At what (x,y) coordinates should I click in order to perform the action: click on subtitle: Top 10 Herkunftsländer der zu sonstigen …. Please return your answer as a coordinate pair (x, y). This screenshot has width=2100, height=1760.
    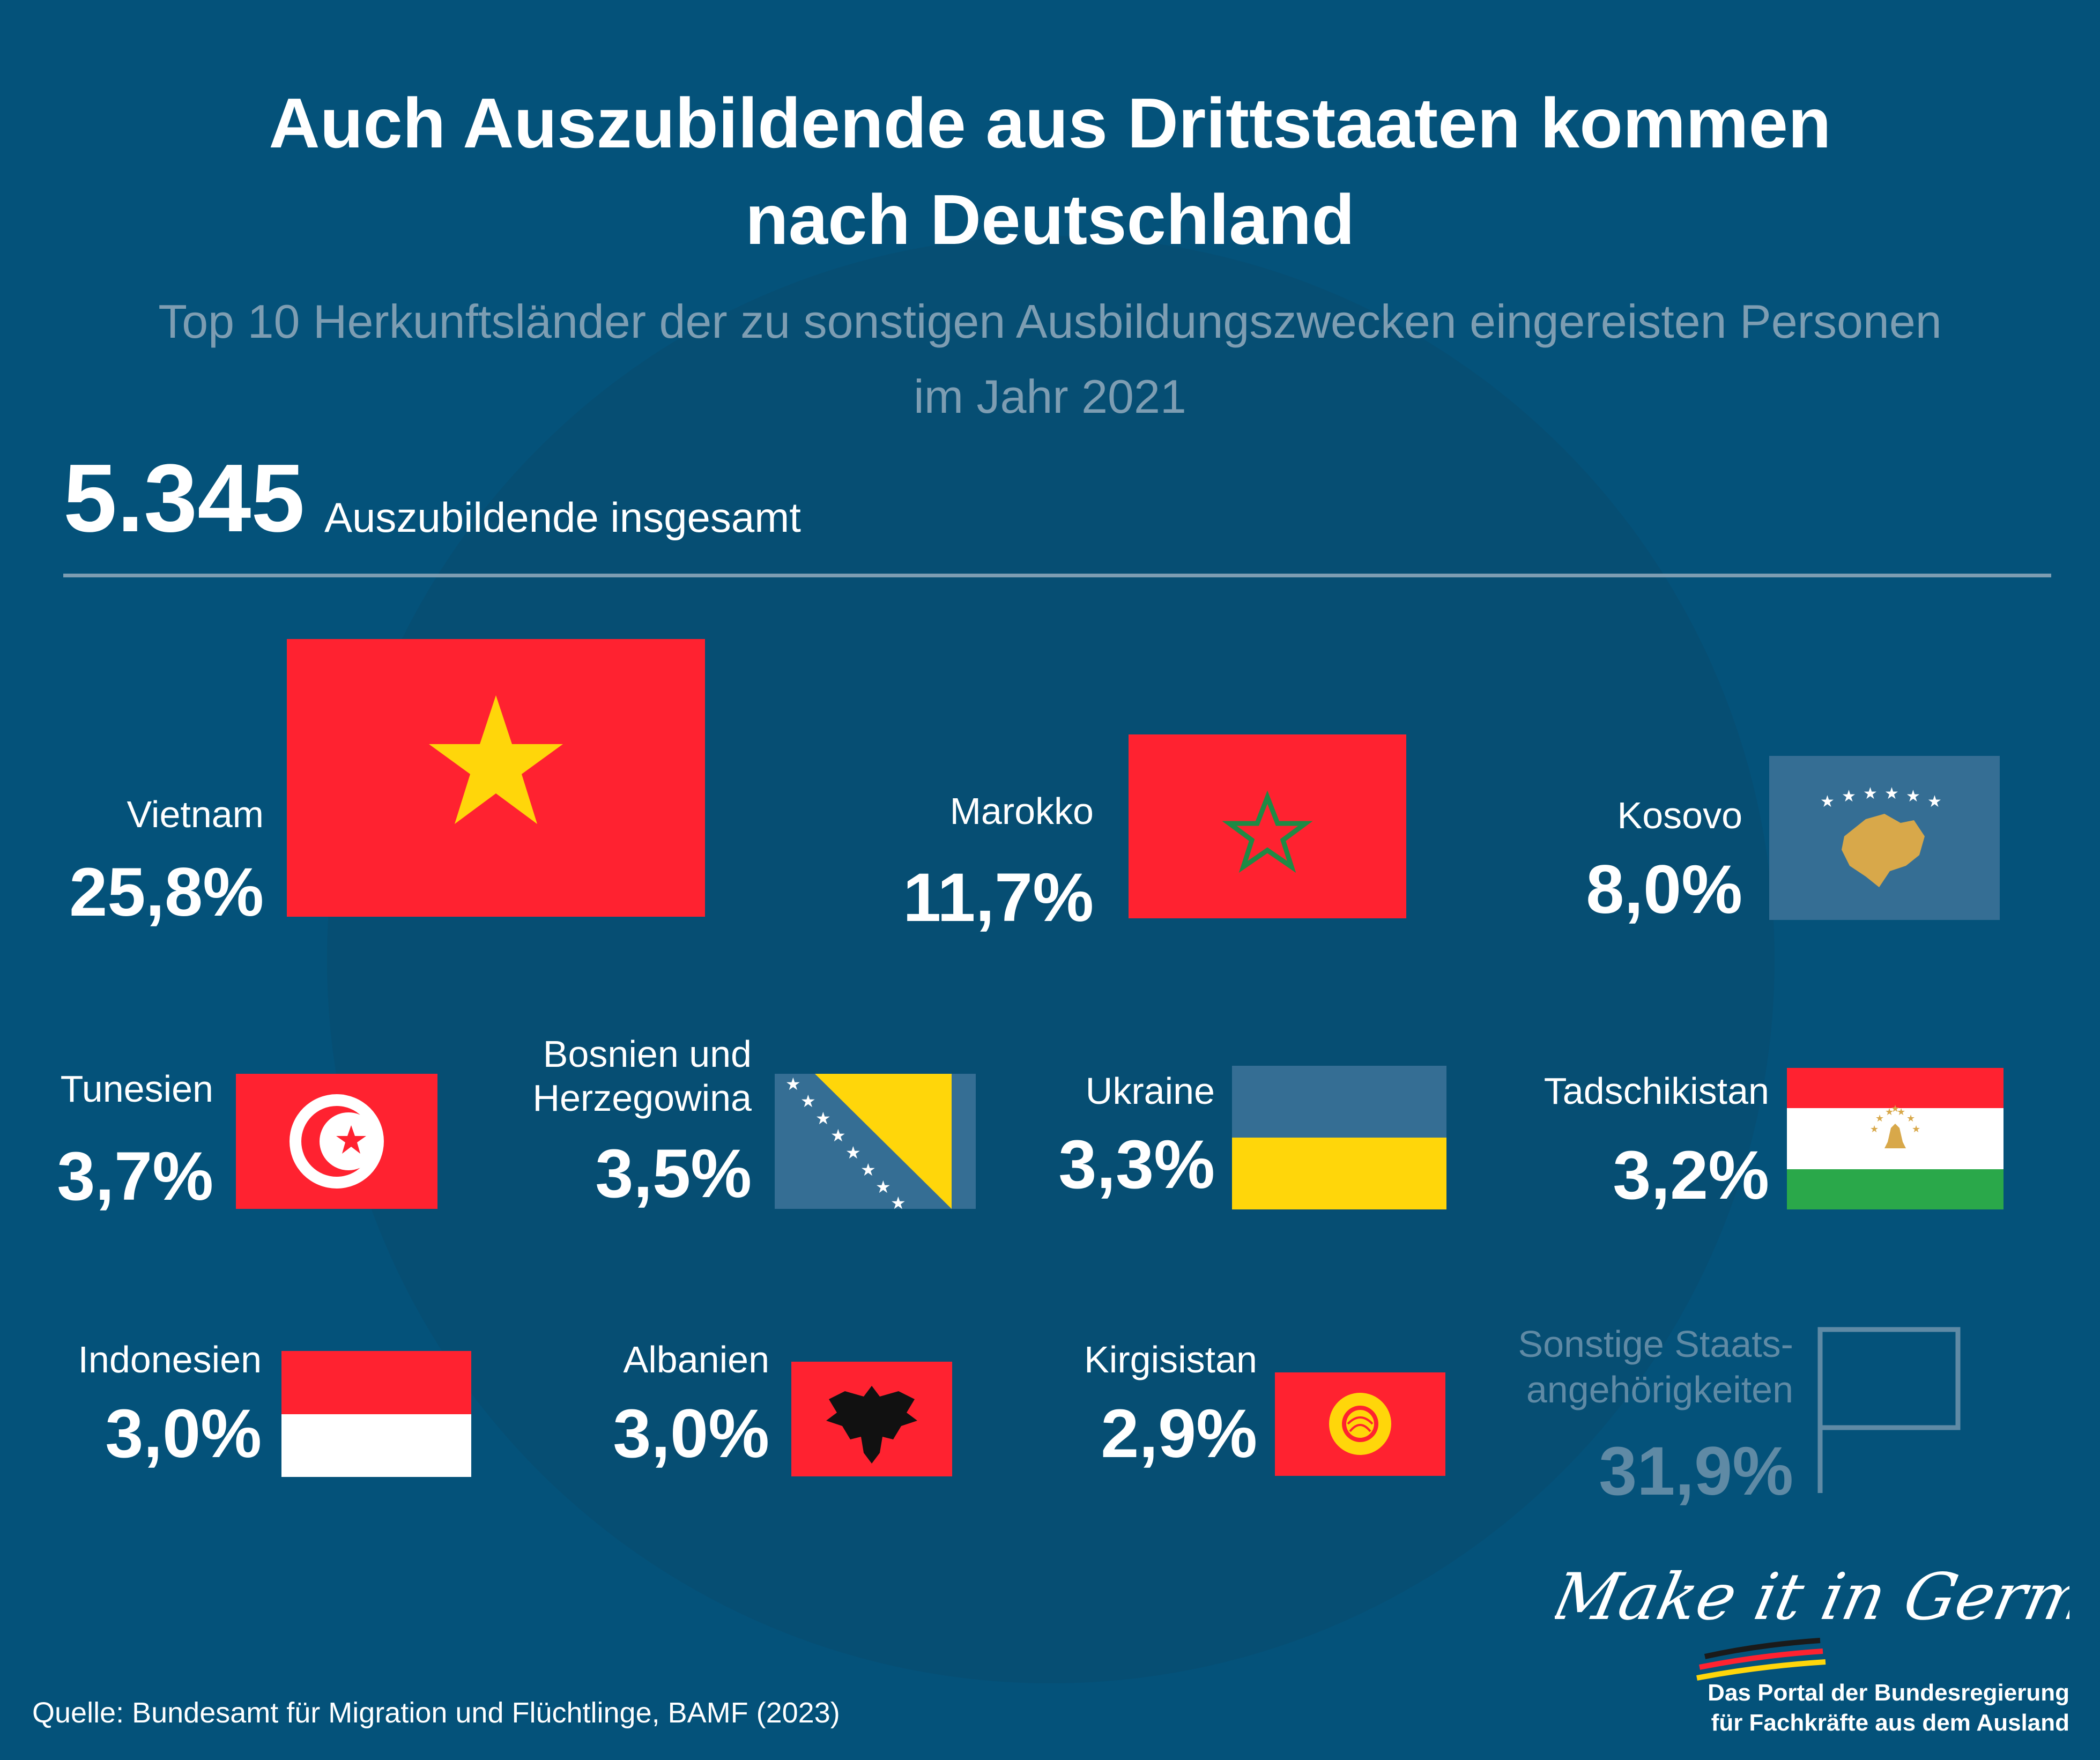
    Looking at the image, I should click on (1050, 359).